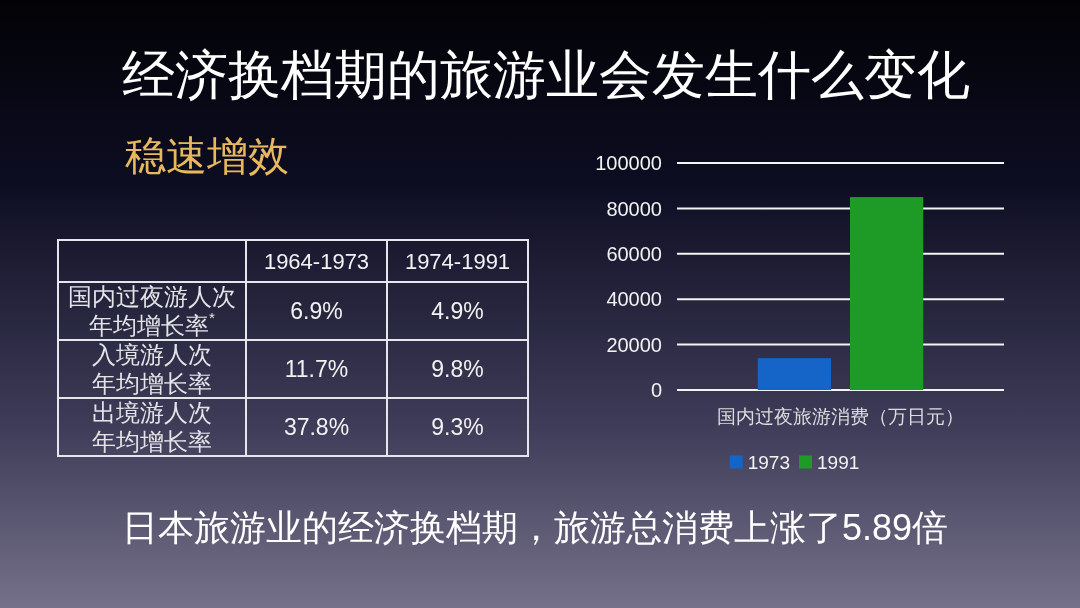 This screenshot has width=1080, height=608. Describe the element at coordinates (546, 75) in the screenshot. I see `title: 经济换档期的旅游业会发生什么变化` at that location.